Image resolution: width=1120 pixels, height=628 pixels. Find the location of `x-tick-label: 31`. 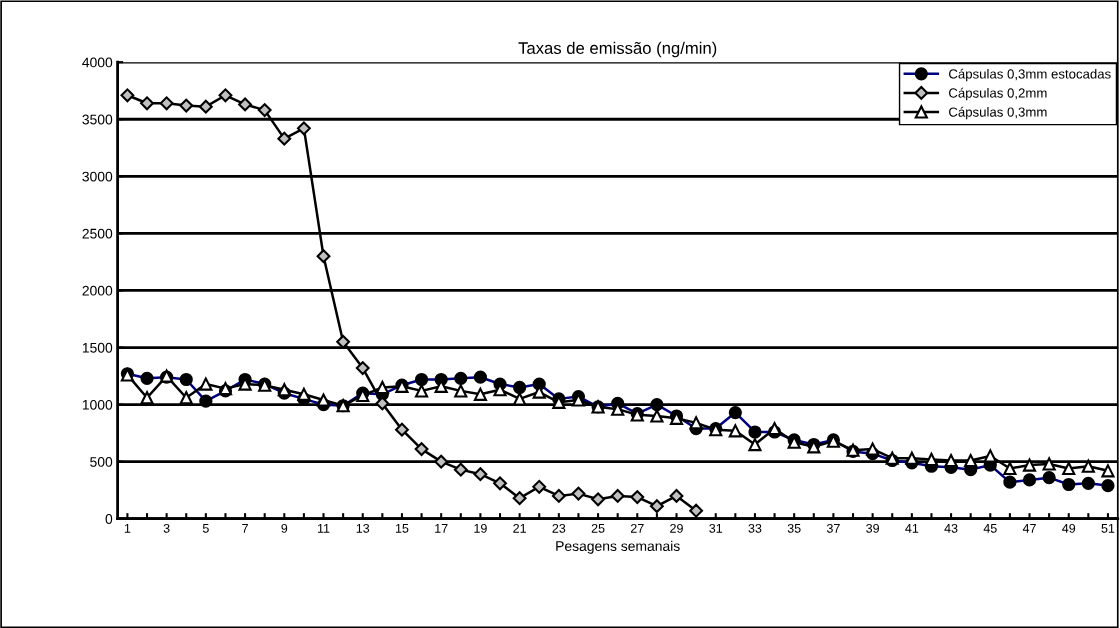

x-tick-label: 31 is located at coordinates (716, 528).